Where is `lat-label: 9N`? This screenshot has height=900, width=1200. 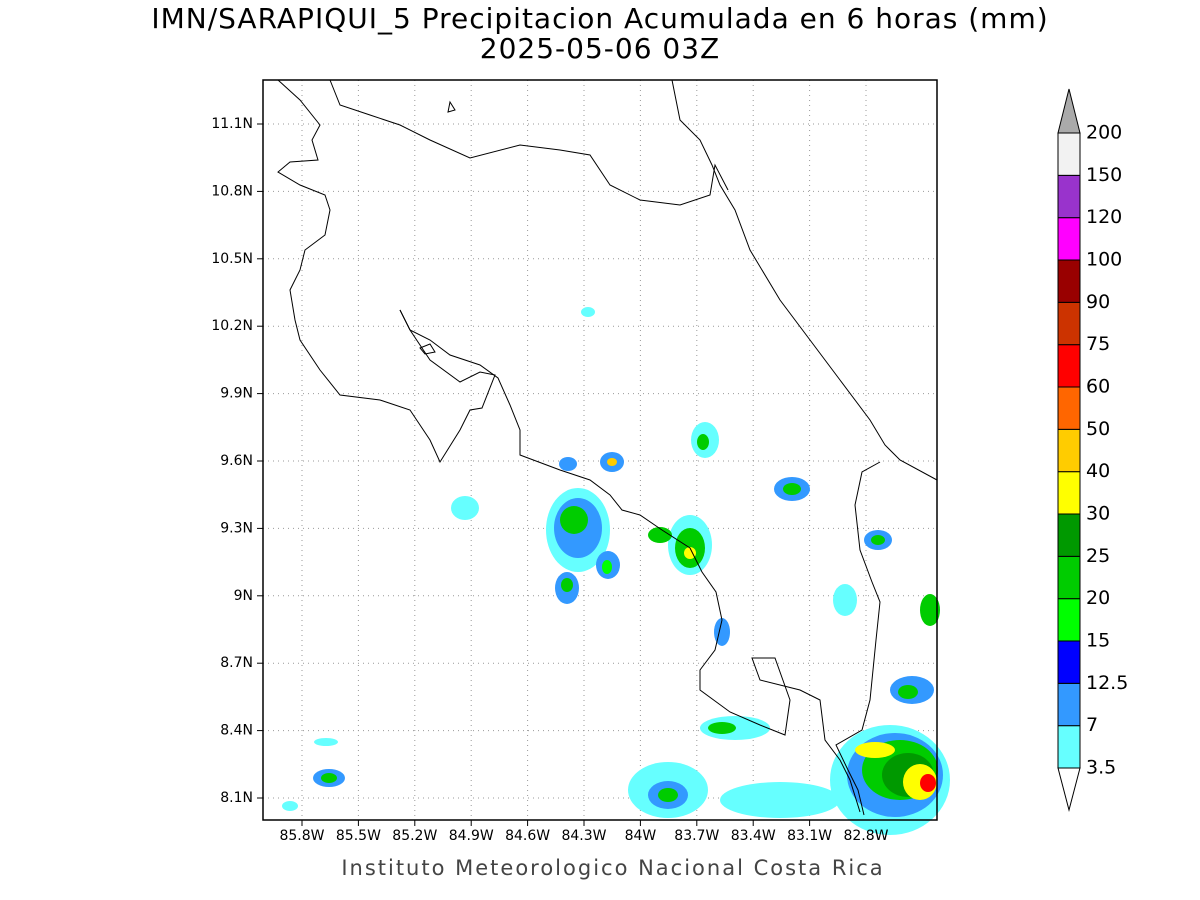 lat-label: 9N is located at coordinates (243, 596).